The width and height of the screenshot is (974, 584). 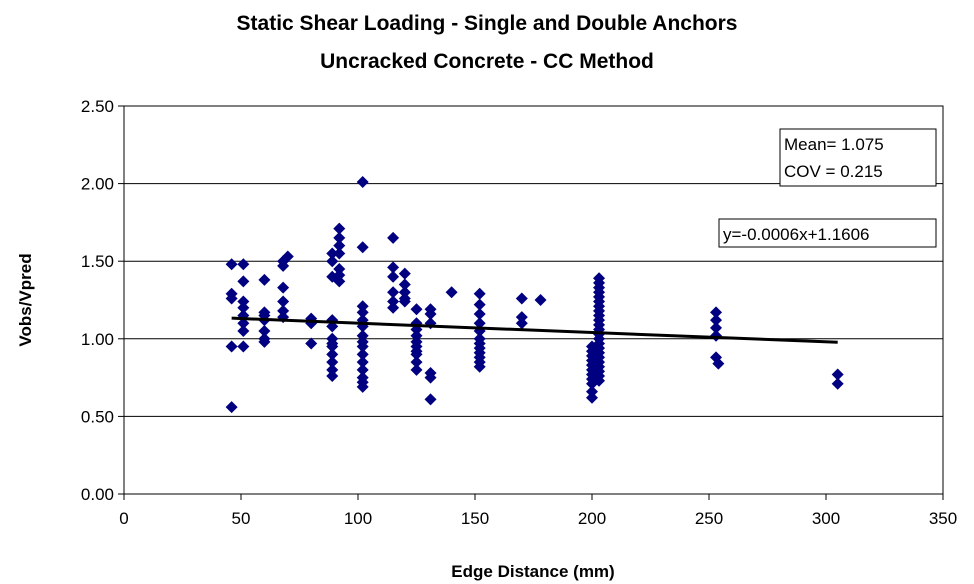 I want to click on x-tick-label: 50, so click(x=241, y=518).